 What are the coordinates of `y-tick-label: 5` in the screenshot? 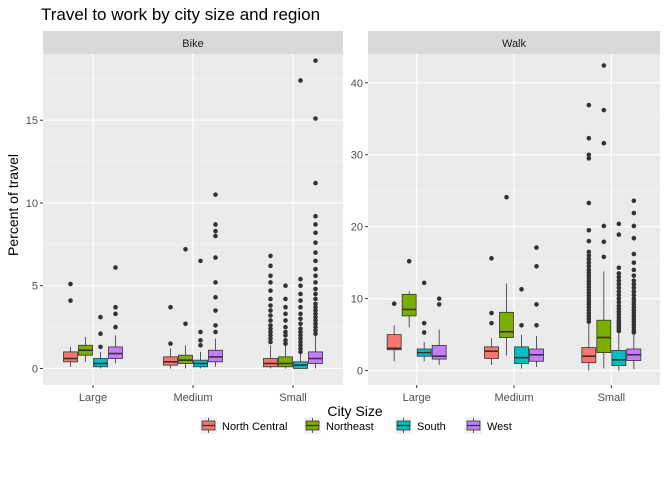 It's located at (35, 287).